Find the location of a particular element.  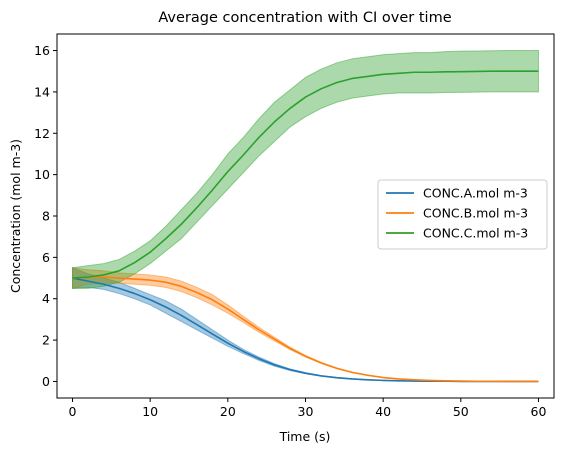

y-axis-label: Concentration (mol m-3) is located at coordinates (15, 216).